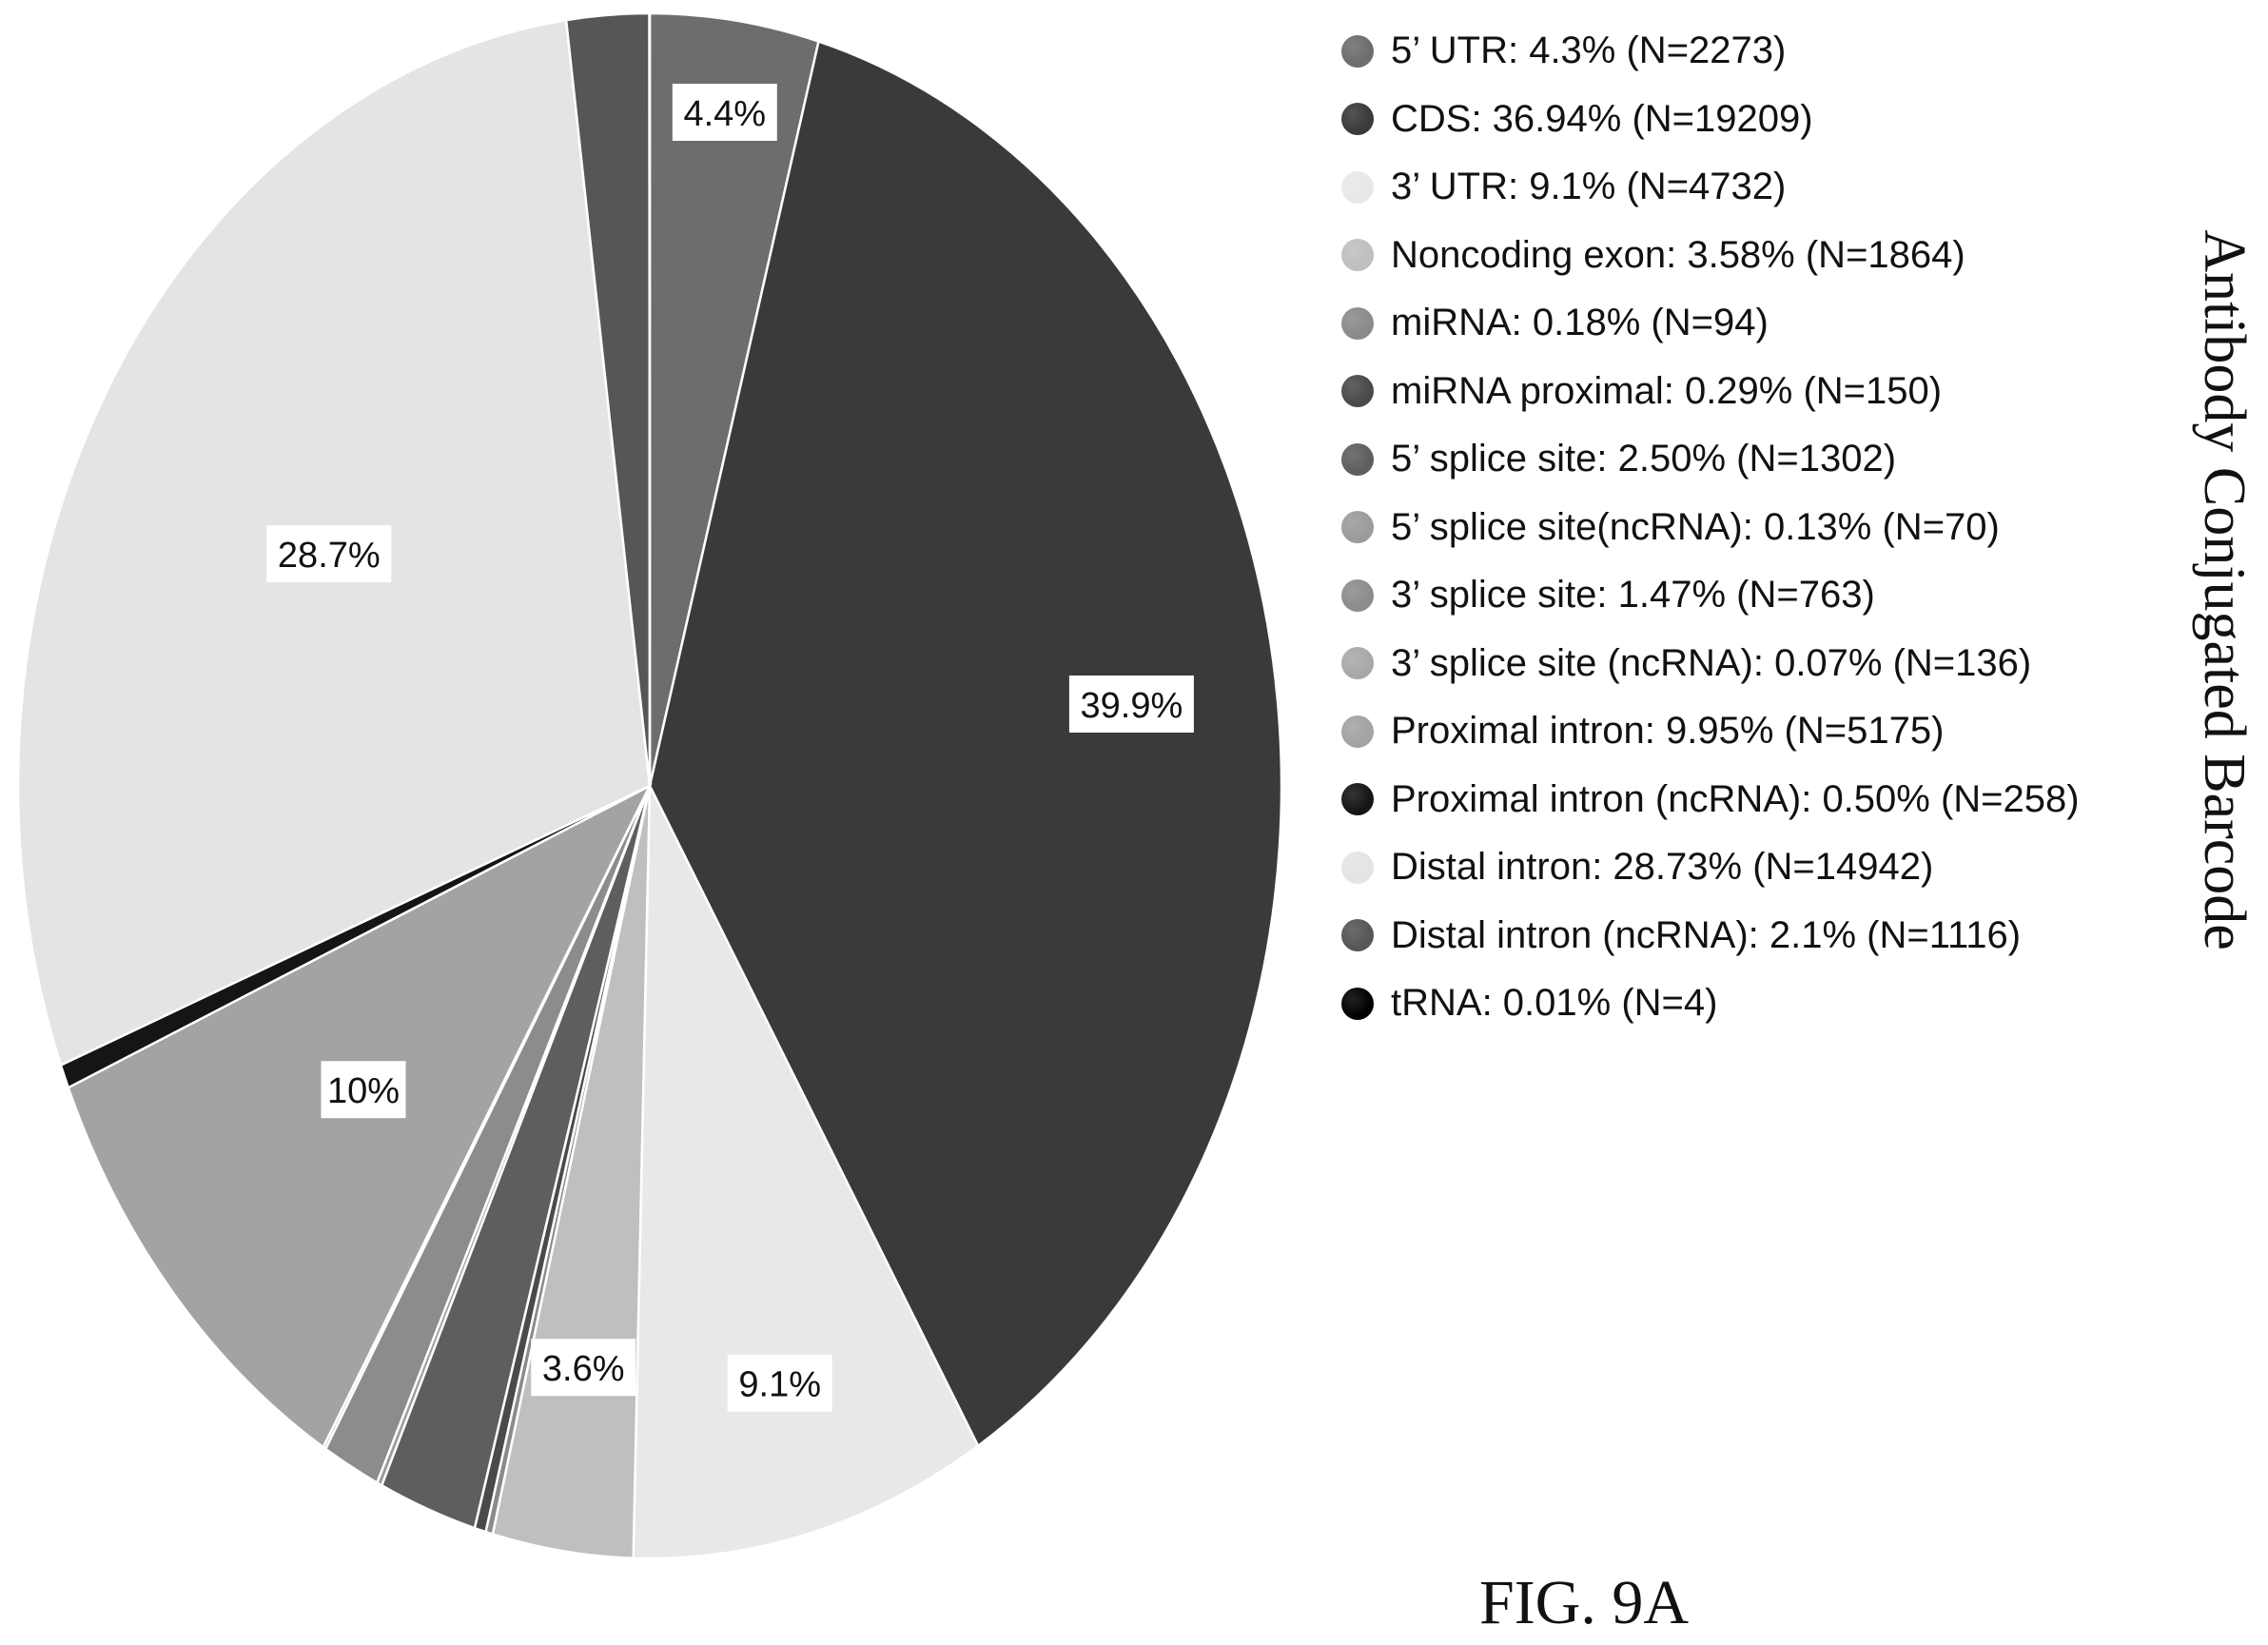 The image size is (2268, 1645). I want to click on slice-data-label: 4.4%, so click(724, 112).